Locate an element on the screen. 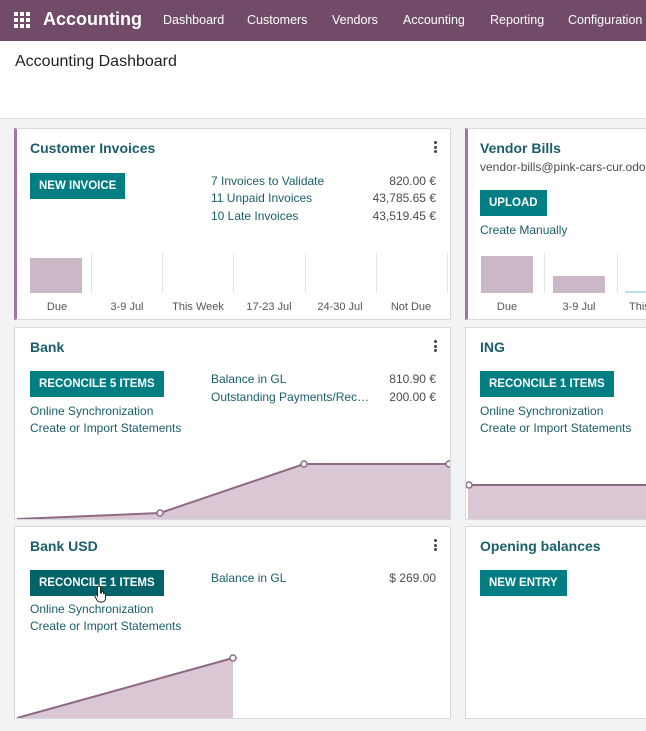  opening-balances-title: Opening balances is located at coordinates (540, 546).